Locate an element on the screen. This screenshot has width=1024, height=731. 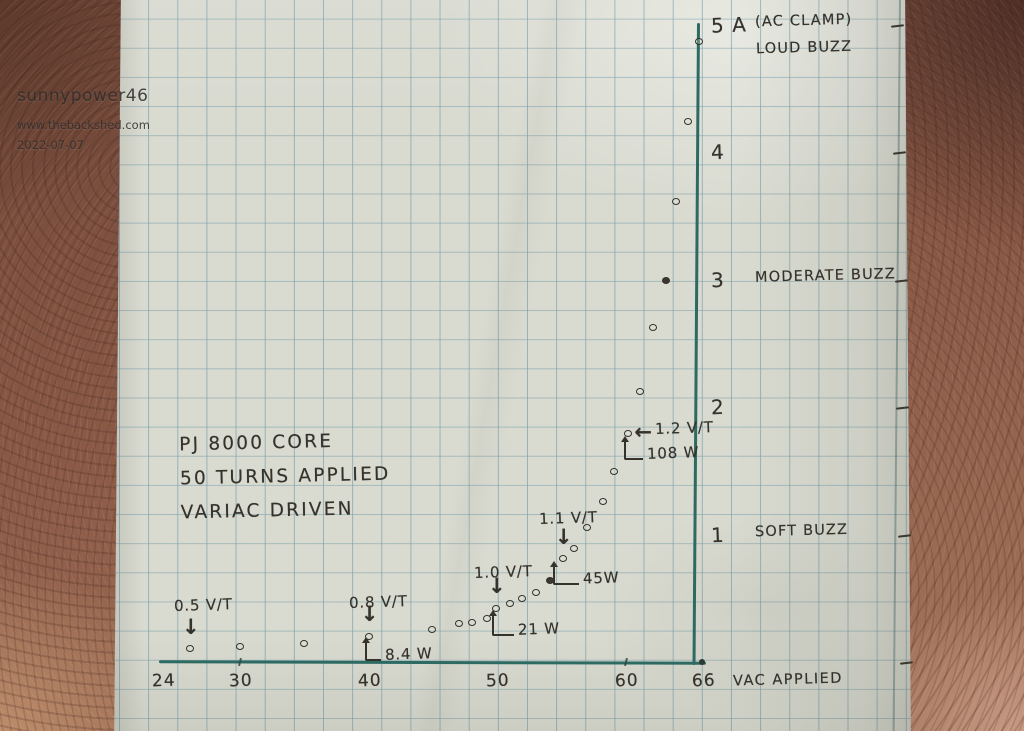
right-margin-line is located at coordinates (896, 365).